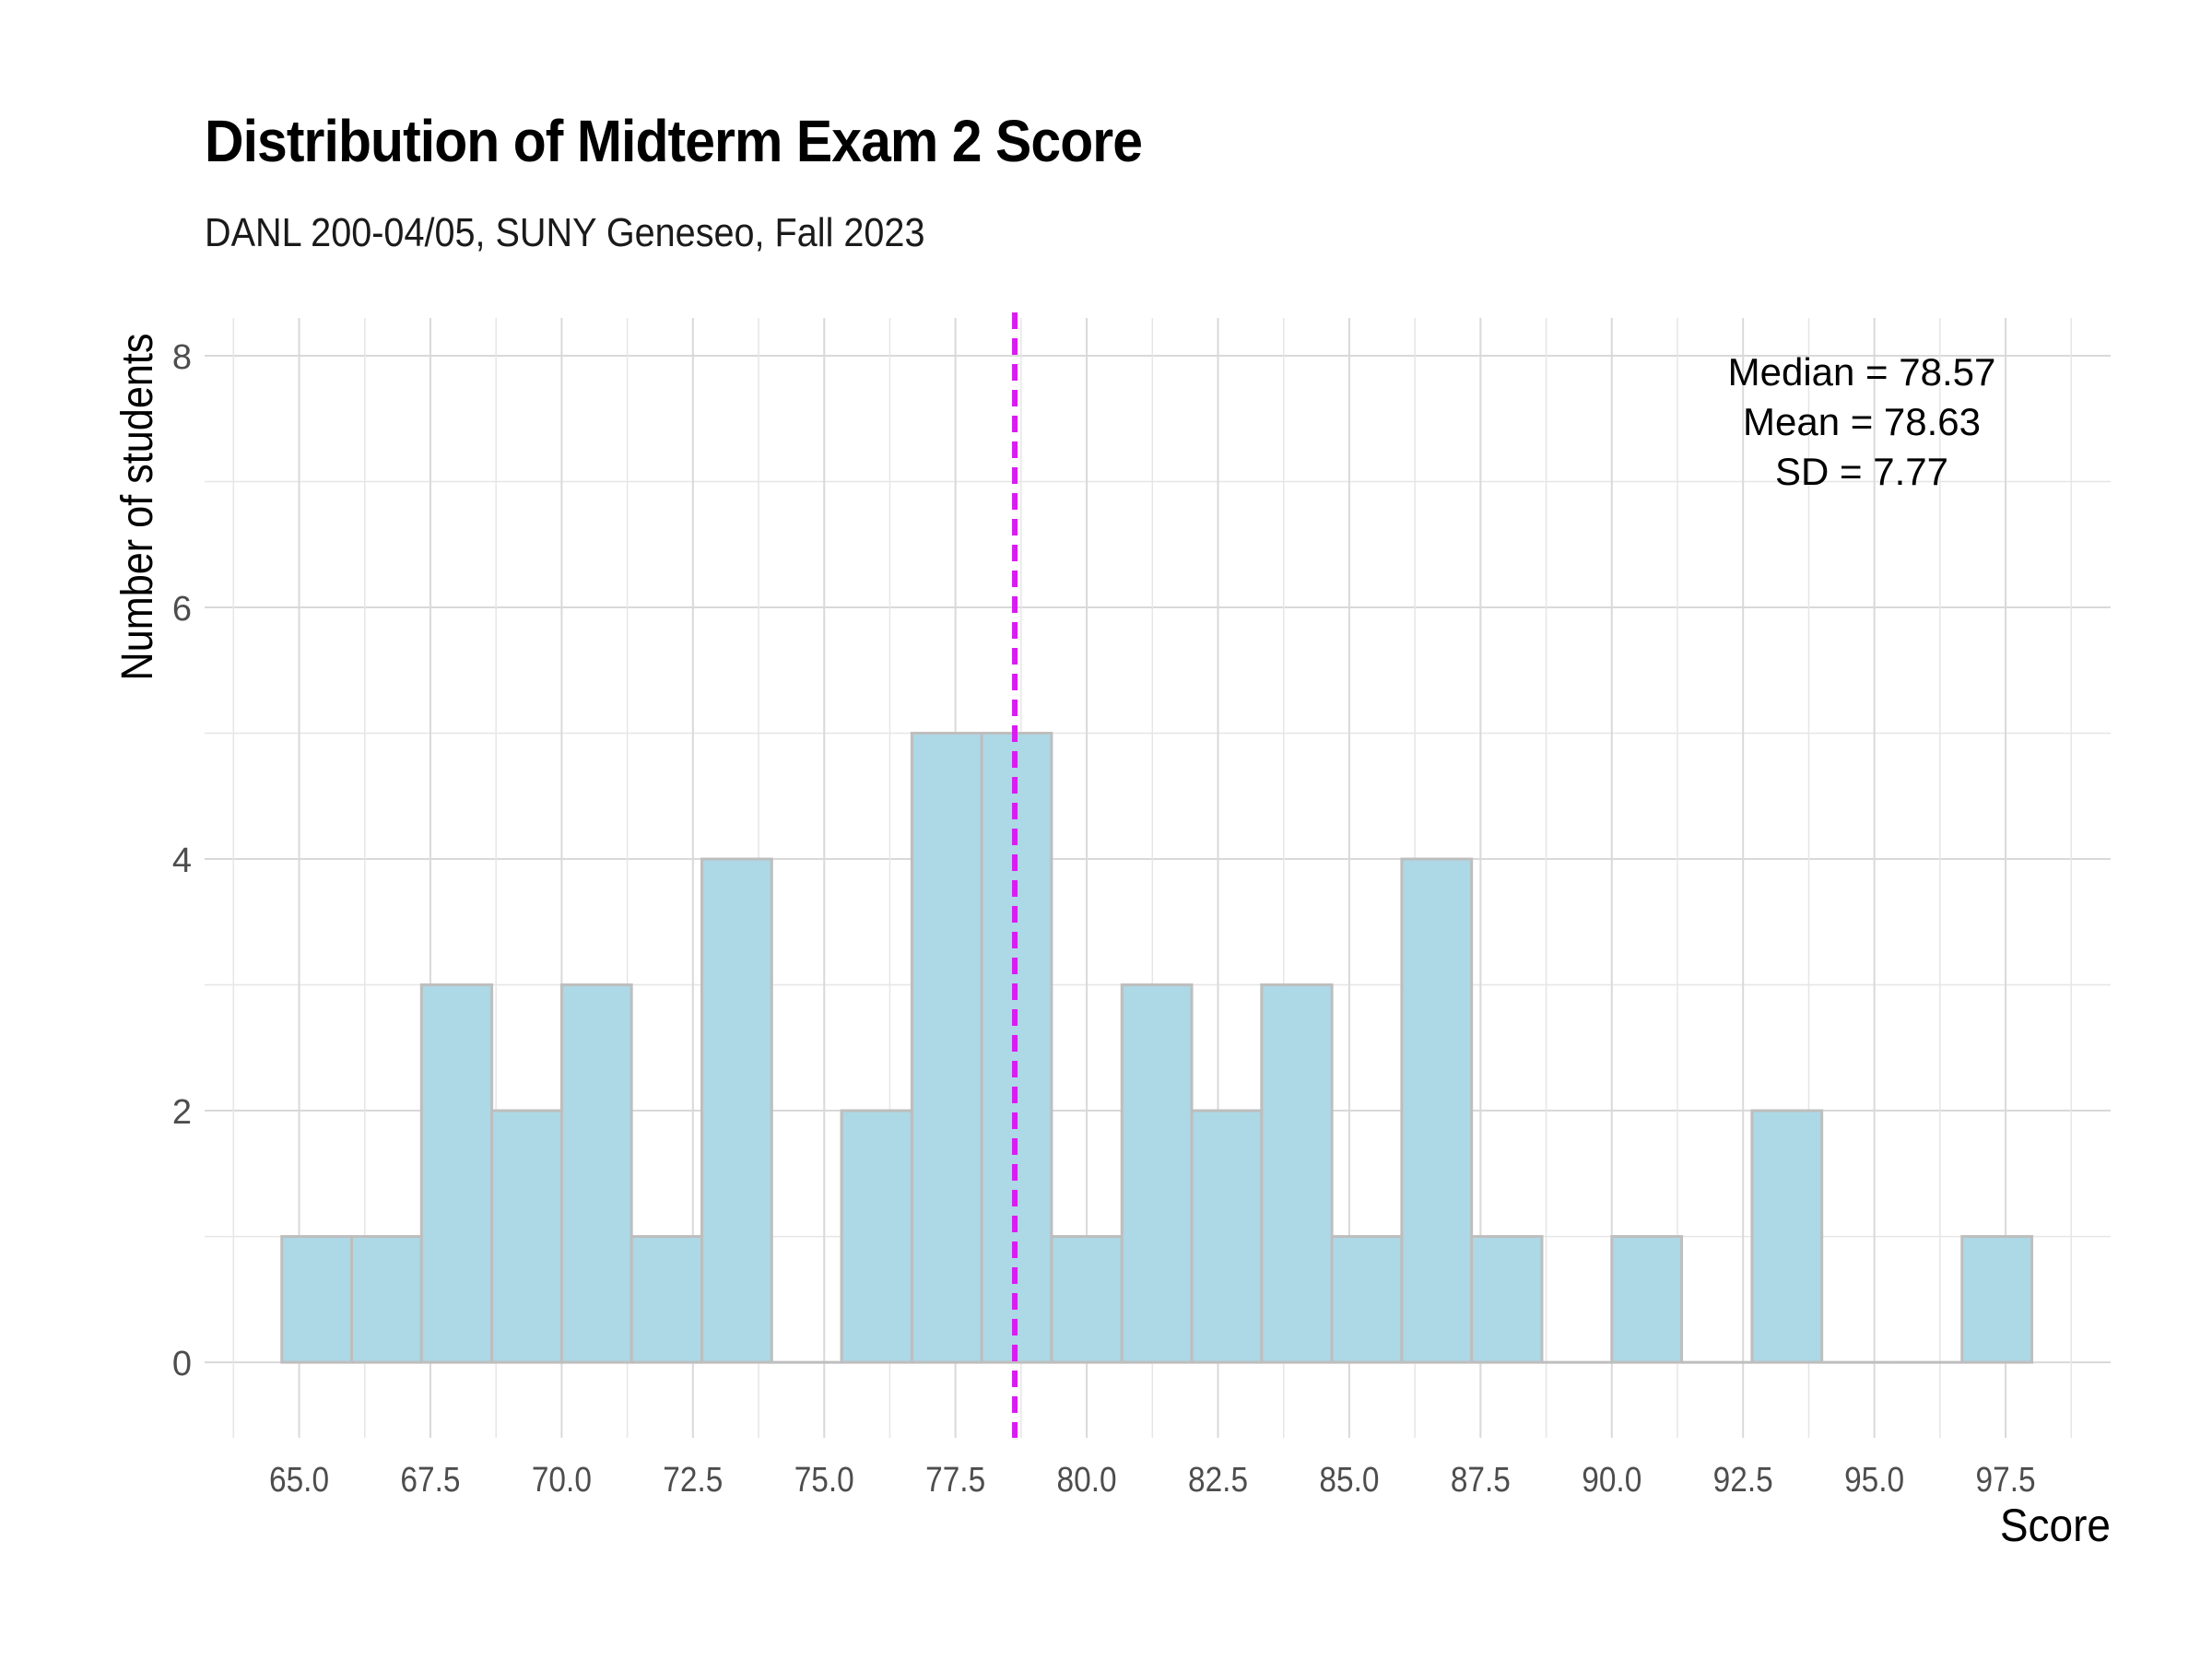  I want to click on chart-subtitle: DANL 200-04/05, SUNY Geneseo, Fall 2023, so click(565, 232).